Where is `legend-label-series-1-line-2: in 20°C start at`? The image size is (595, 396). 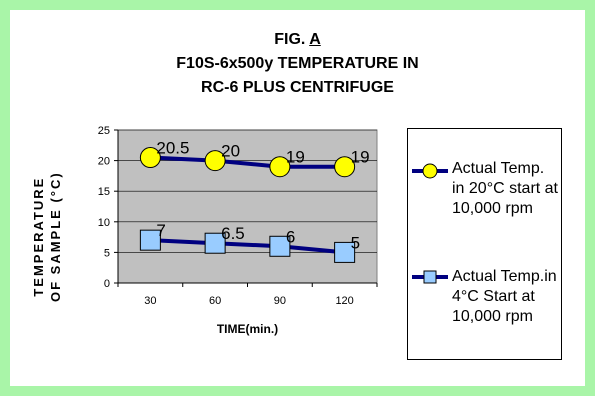 legend-label-series-1-line-2: in 20°C start at is located at coordinates (505, 188).